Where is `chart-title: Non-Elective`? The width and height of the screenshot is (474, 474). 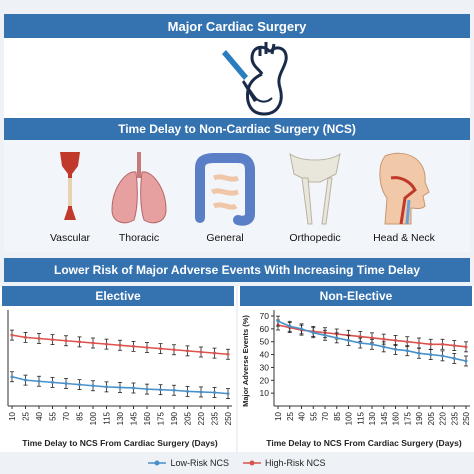
chart-title: Non-Elective is located at coordinates (356, 296).